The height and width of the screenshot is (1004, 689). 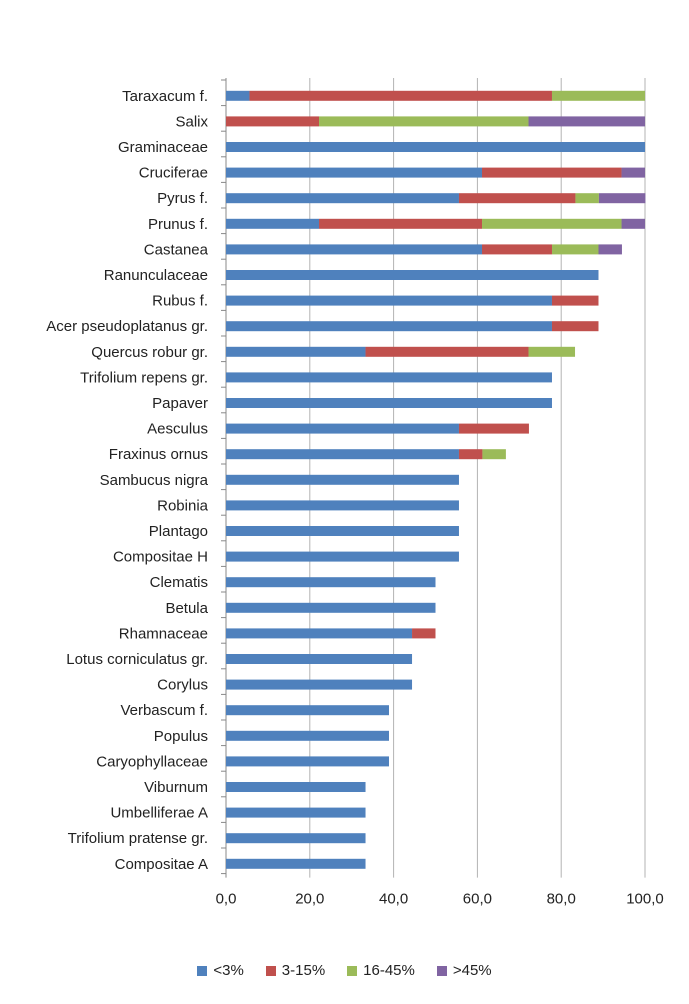 I want to click on category-label: Papaver, so click(x=180, y=403).